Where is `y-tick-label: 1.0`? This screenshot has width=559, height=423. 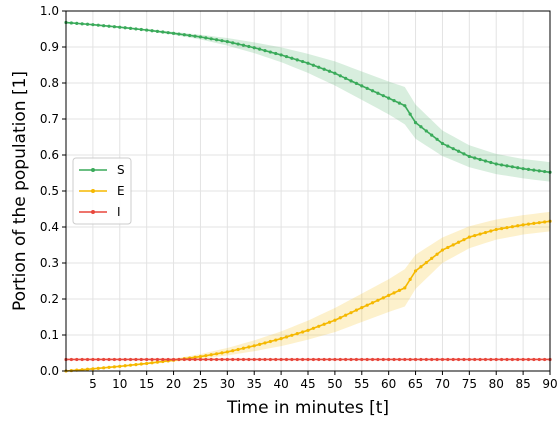
y-tick-label: 1.0 is located at coordinates (49, 11).